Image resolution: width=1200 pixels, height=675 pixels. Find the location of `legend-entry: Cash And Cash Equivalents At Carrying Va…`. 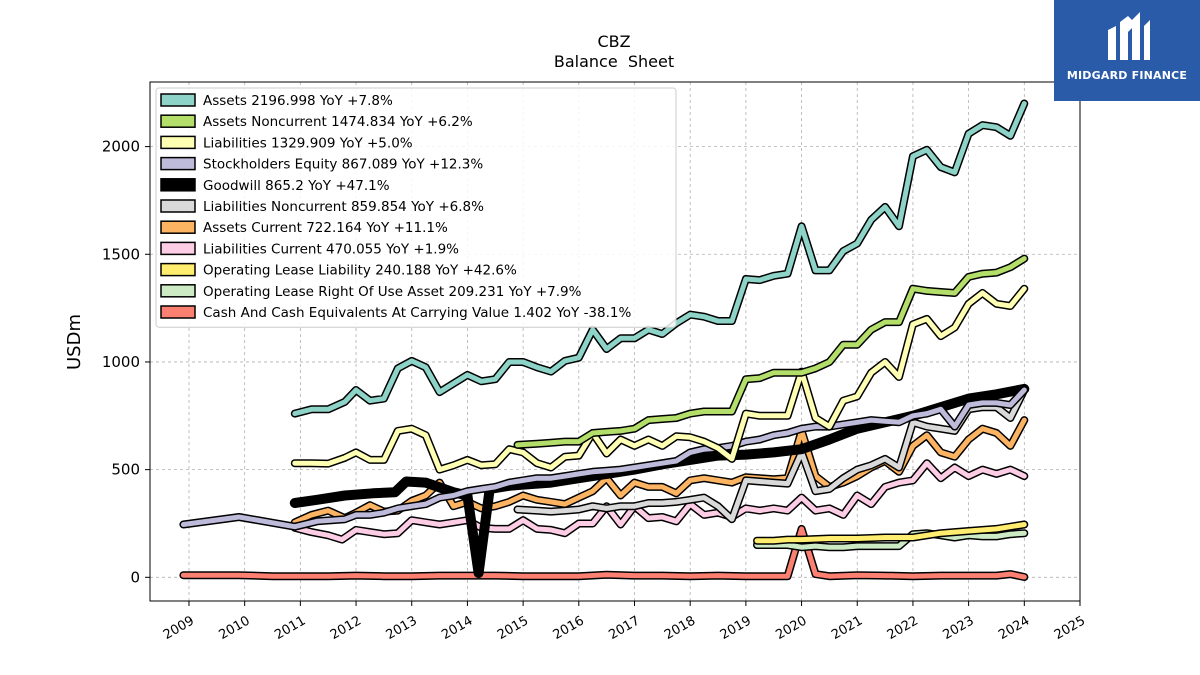

legend-entry: Cash And Cash Equivalents At Carrying Va… is located at coordinates (417, 313).